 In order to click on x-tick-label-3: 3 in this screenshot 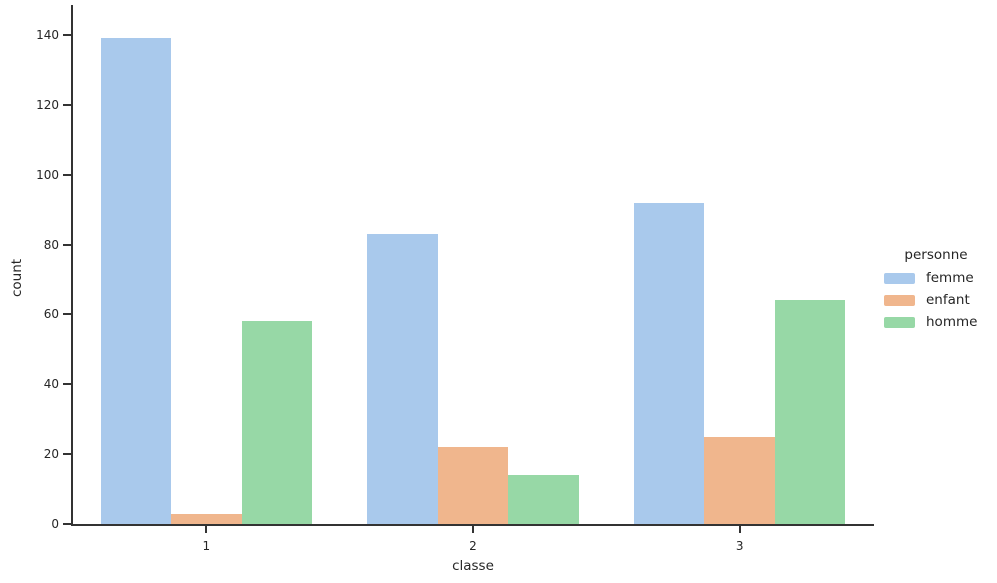, I will do `click(739, 546)`.